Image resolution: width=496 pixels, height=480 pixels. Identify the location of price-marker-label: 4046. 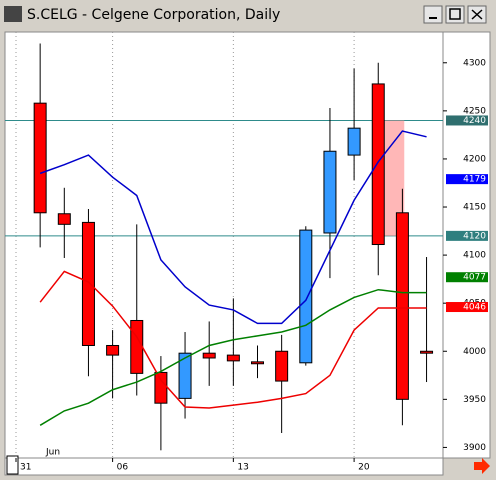
(474, 308).